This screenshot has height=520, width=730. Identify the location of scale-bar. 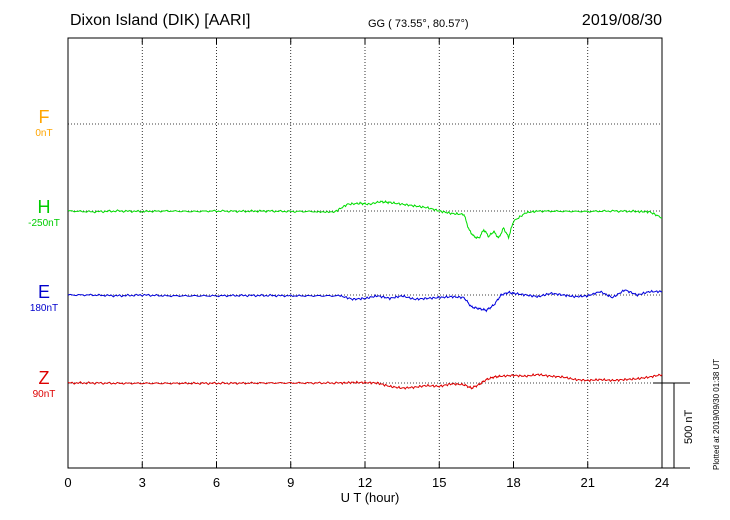
(671, 425).